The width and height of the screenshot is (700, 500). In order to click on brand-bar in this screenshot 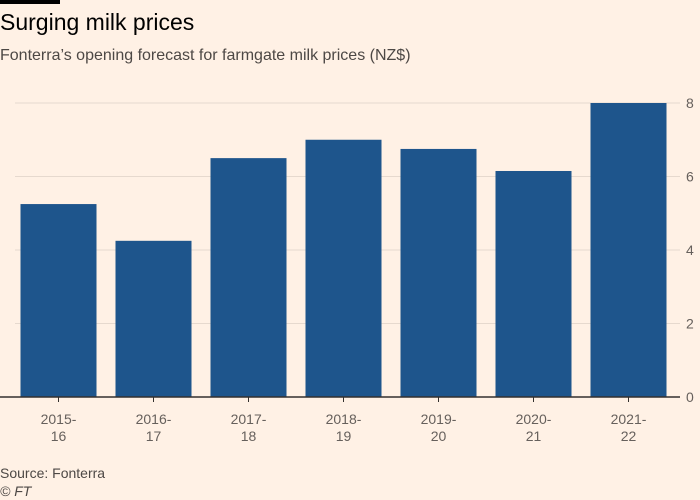, I will do `click(30, 2)`.